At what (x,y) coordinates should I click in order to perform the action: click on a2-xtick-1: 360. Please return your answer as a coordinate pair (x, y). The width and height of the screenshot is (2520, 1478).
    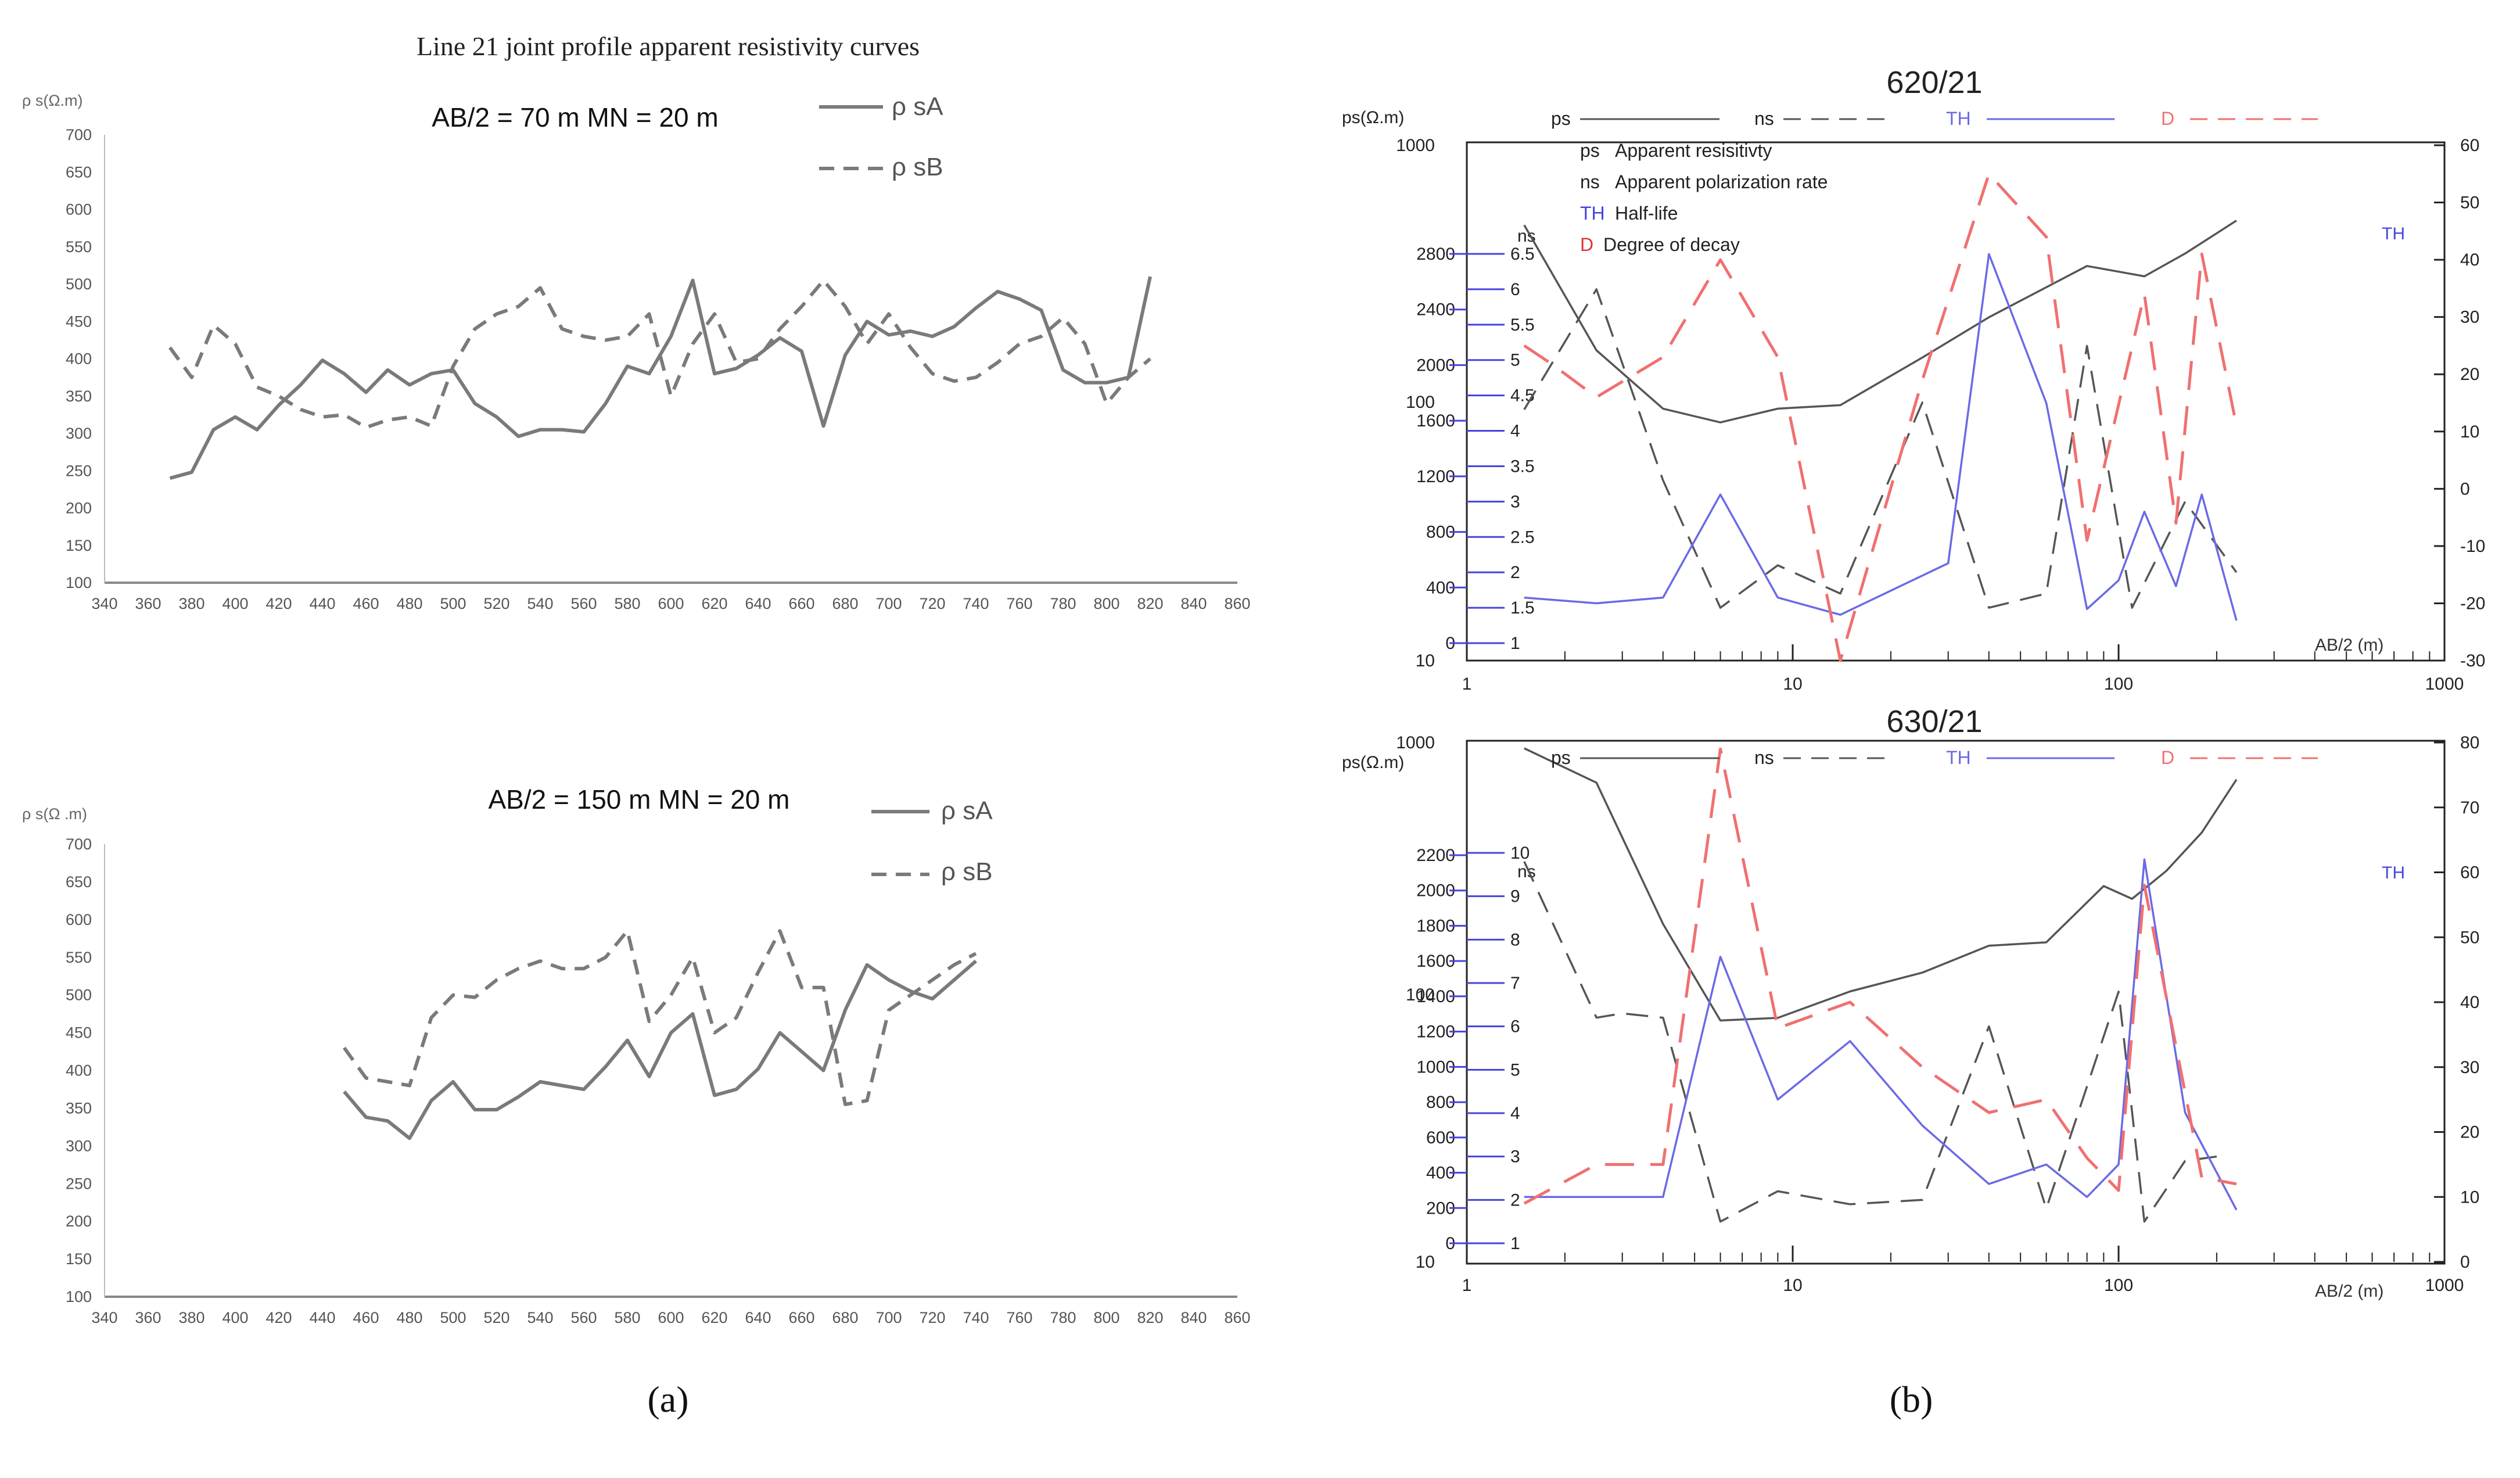
    Looking at the image, I should click on (148, 1317).